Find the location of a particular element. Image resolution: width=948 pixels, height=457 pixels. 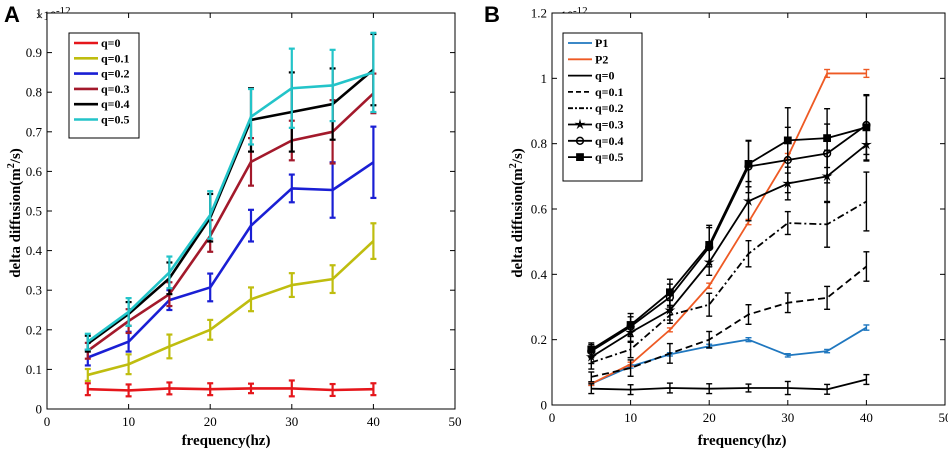

panel-b-ylabel: delta diffusion(m2/s) is located at coordinates (517, 213).